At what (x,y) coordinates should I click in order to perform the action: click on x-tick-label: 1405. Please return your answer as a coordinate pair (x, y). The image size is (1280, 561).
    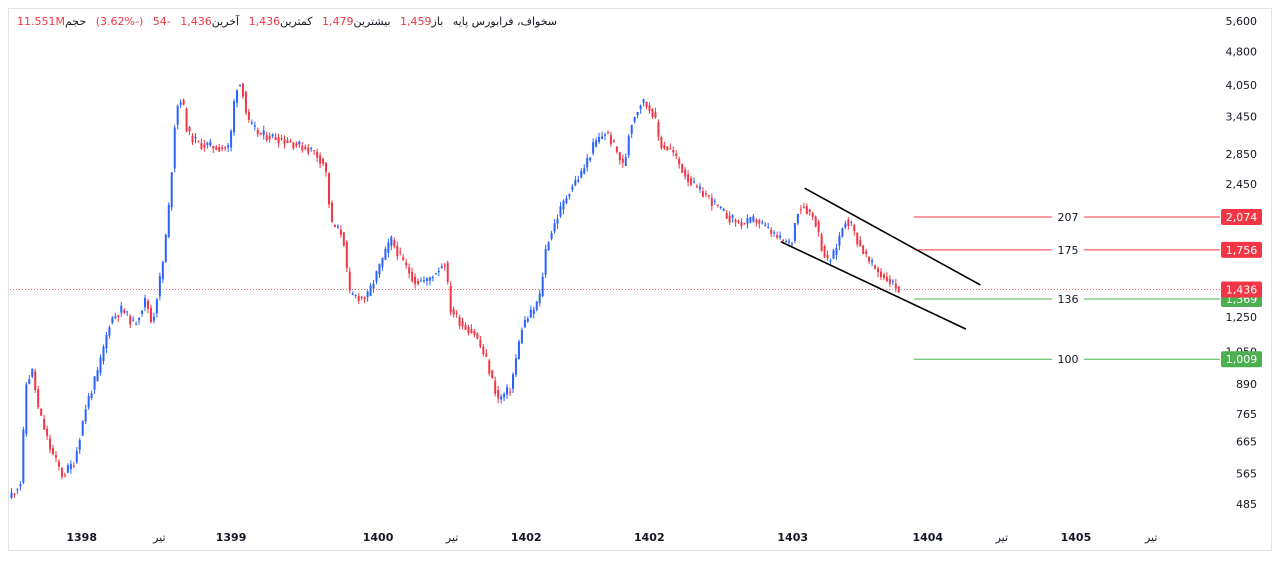
    Looking at the image, I should click on (1076, 537).